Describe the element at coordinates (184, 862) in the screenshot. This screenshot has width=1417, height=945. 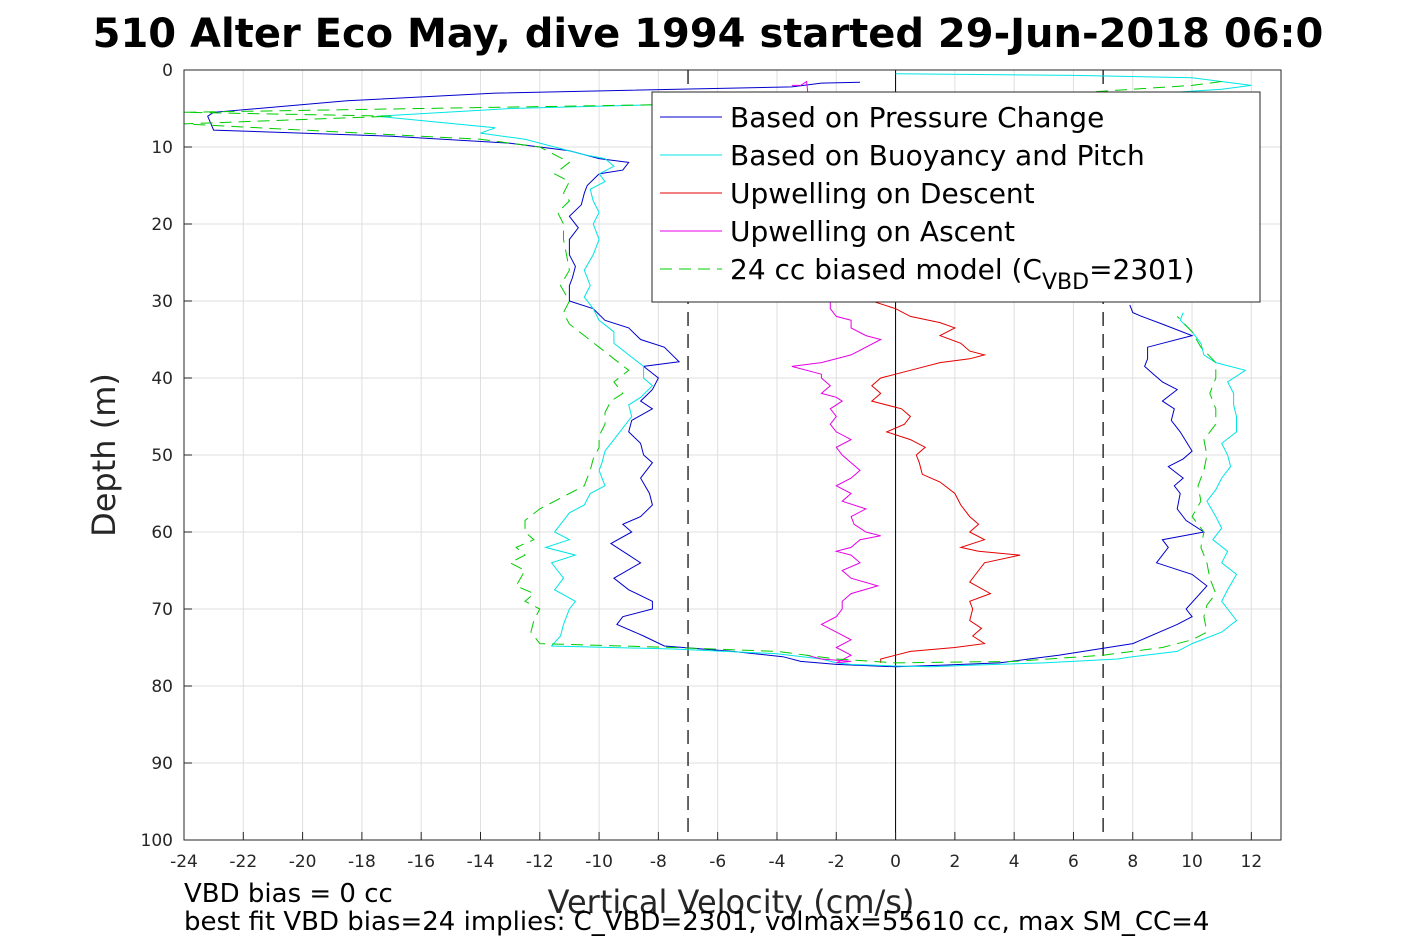
I see `x-tick-label: -24` at that location.